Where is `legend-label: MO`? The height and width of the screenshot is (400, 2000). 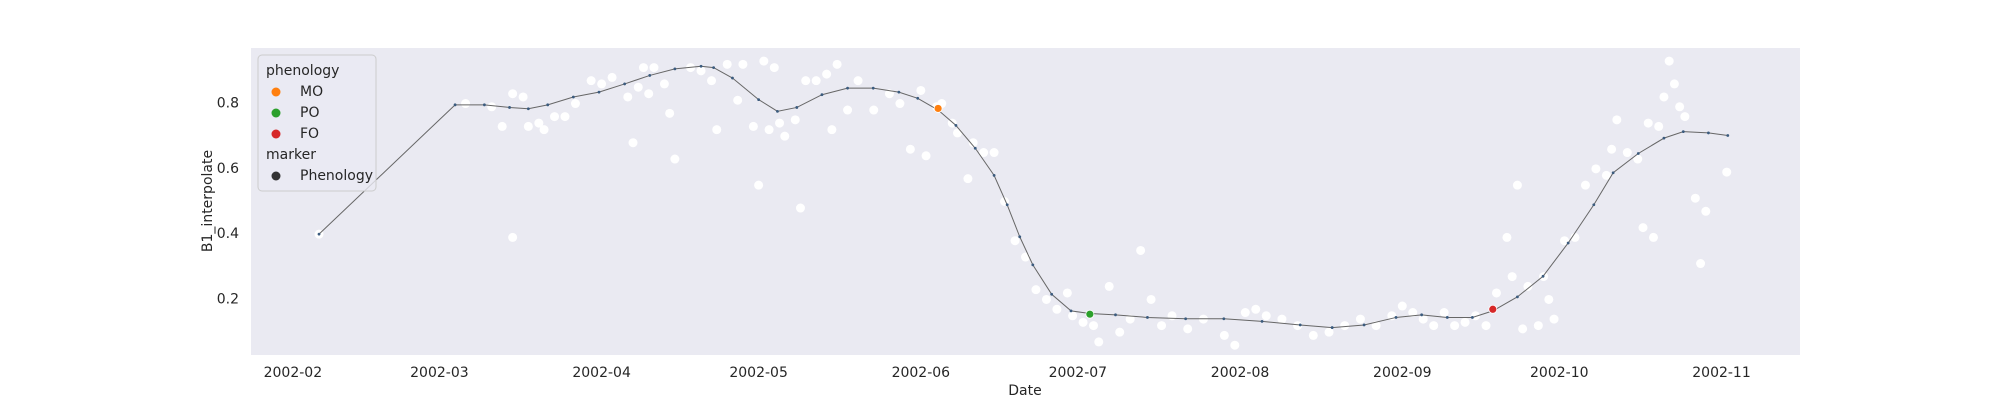
legend-label: MO is located at coordinates (311, 92).